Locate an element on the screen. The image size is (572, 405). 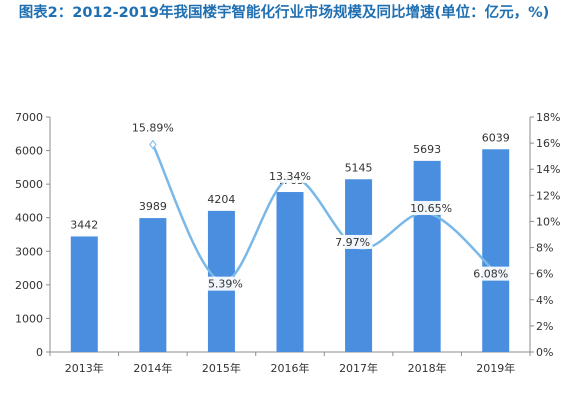
growth-value-label: 13.34% is located at coordinates (290, 176).